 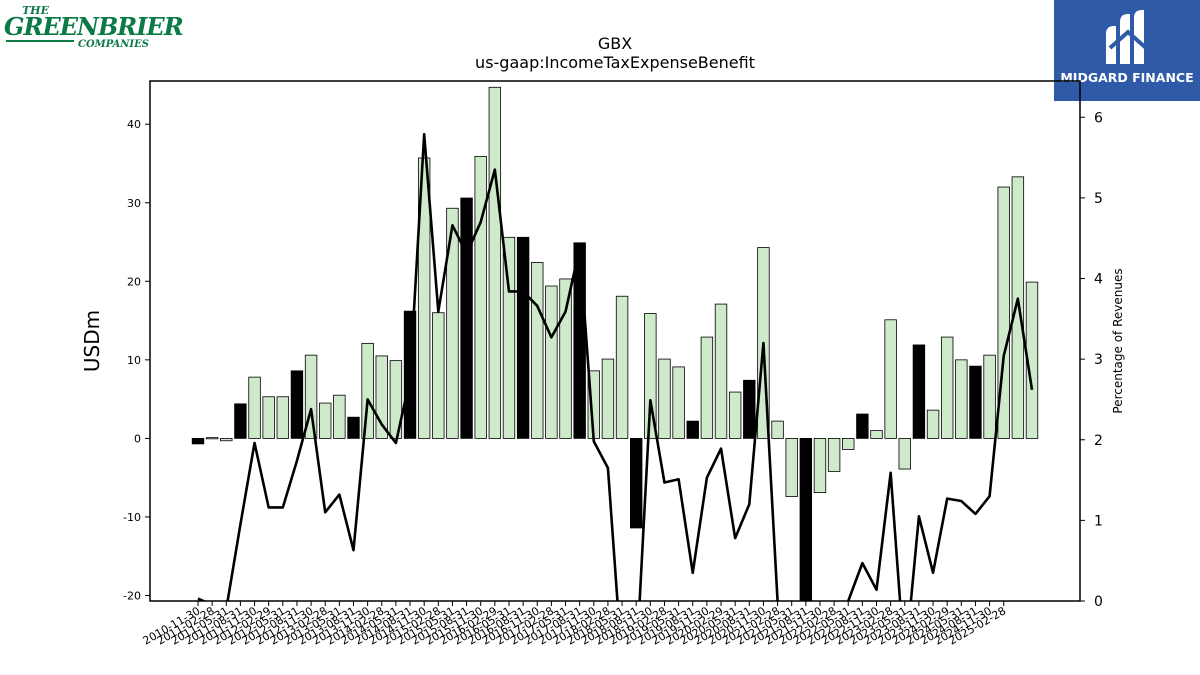 What do you see at coordinates (134, 124) in the screenshot?
I see `y-tick-label: 40` at bounding box center [134, 124].